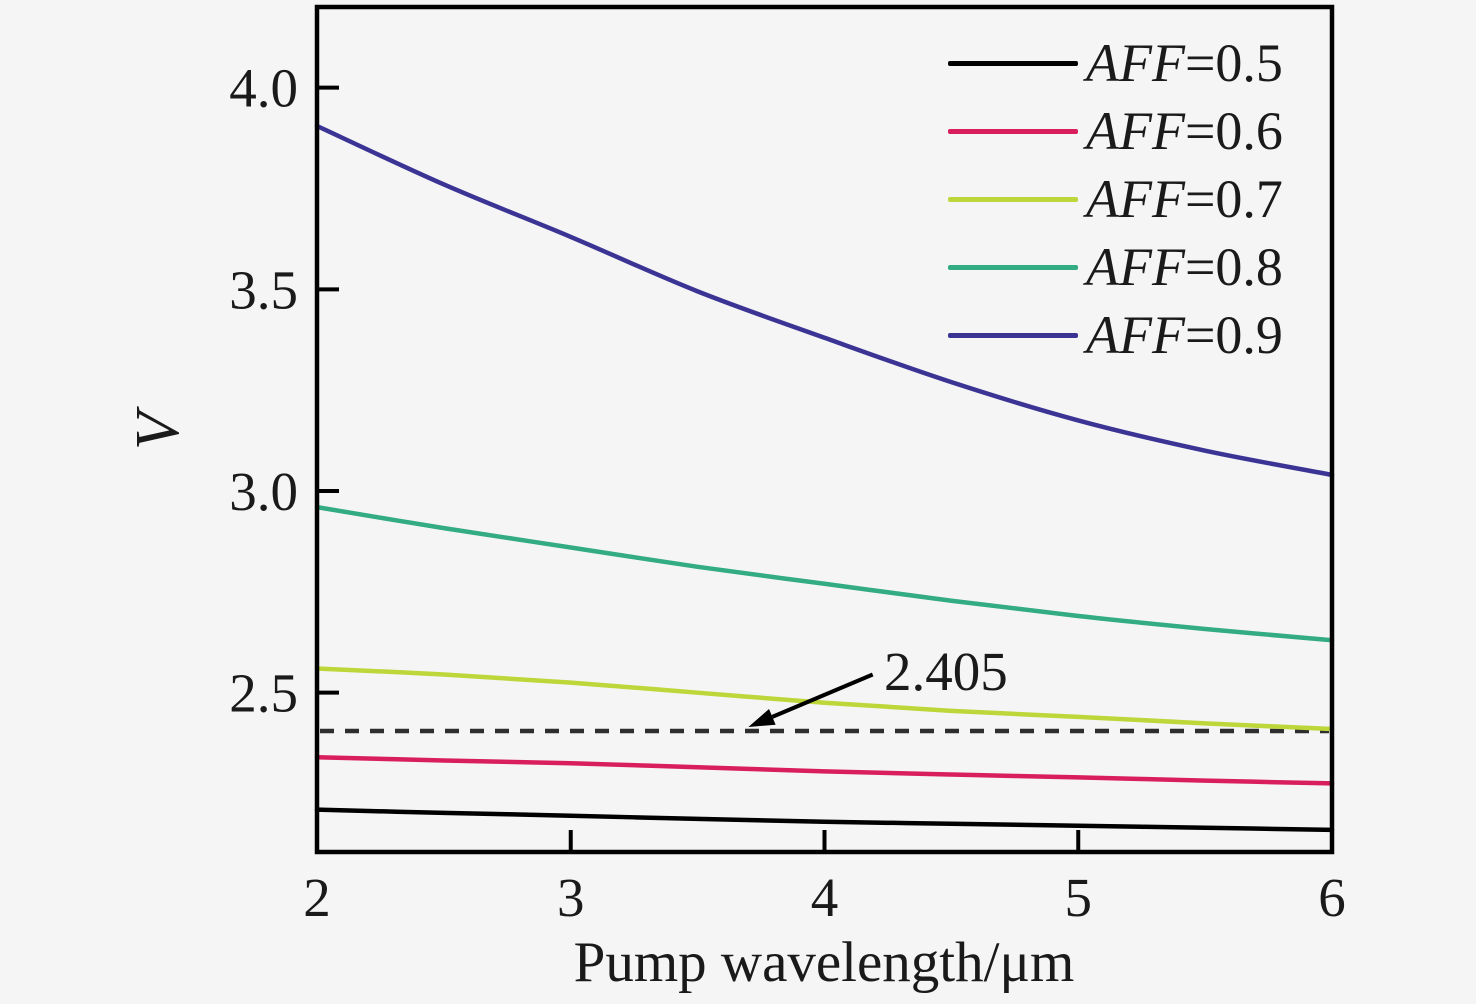 The width and height of the screenshot is (1476, 1004). I want to click on x-tick-label: 4, so click(825, 897).